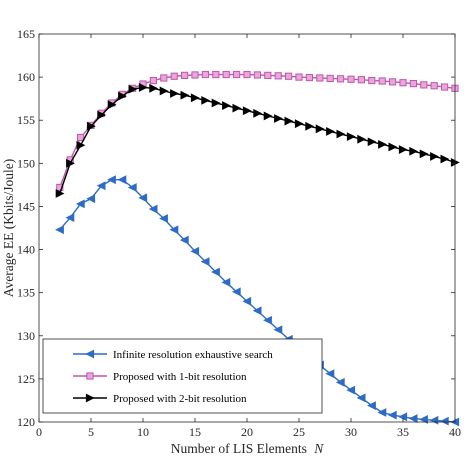 This screenshot has width=474, height=474. Describe the element at coordinates (299, 432) in the screenshot. I see `x-tick-label: 25` at that location.